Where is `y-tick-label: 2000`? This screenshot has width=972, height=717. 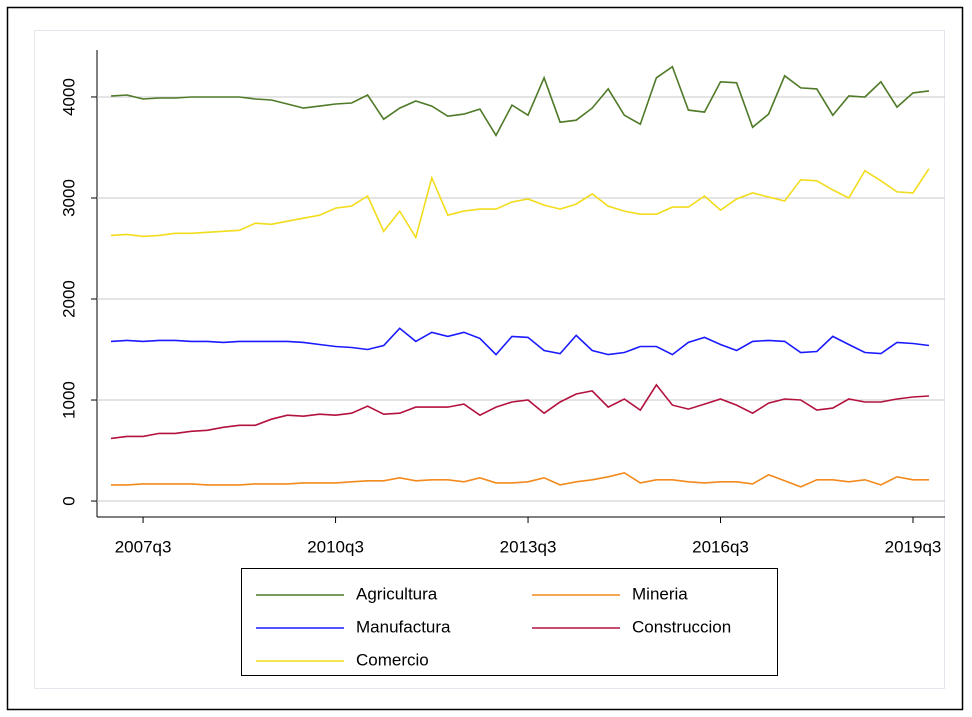 y-tick-label: 2000 is located at coordinates (68, 299).